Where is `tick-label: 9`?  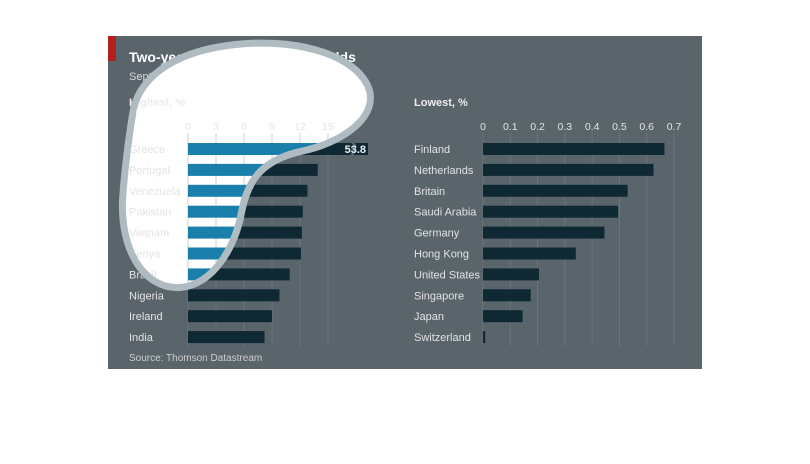
tick-label: 9 is located at coordinates (272, 127).